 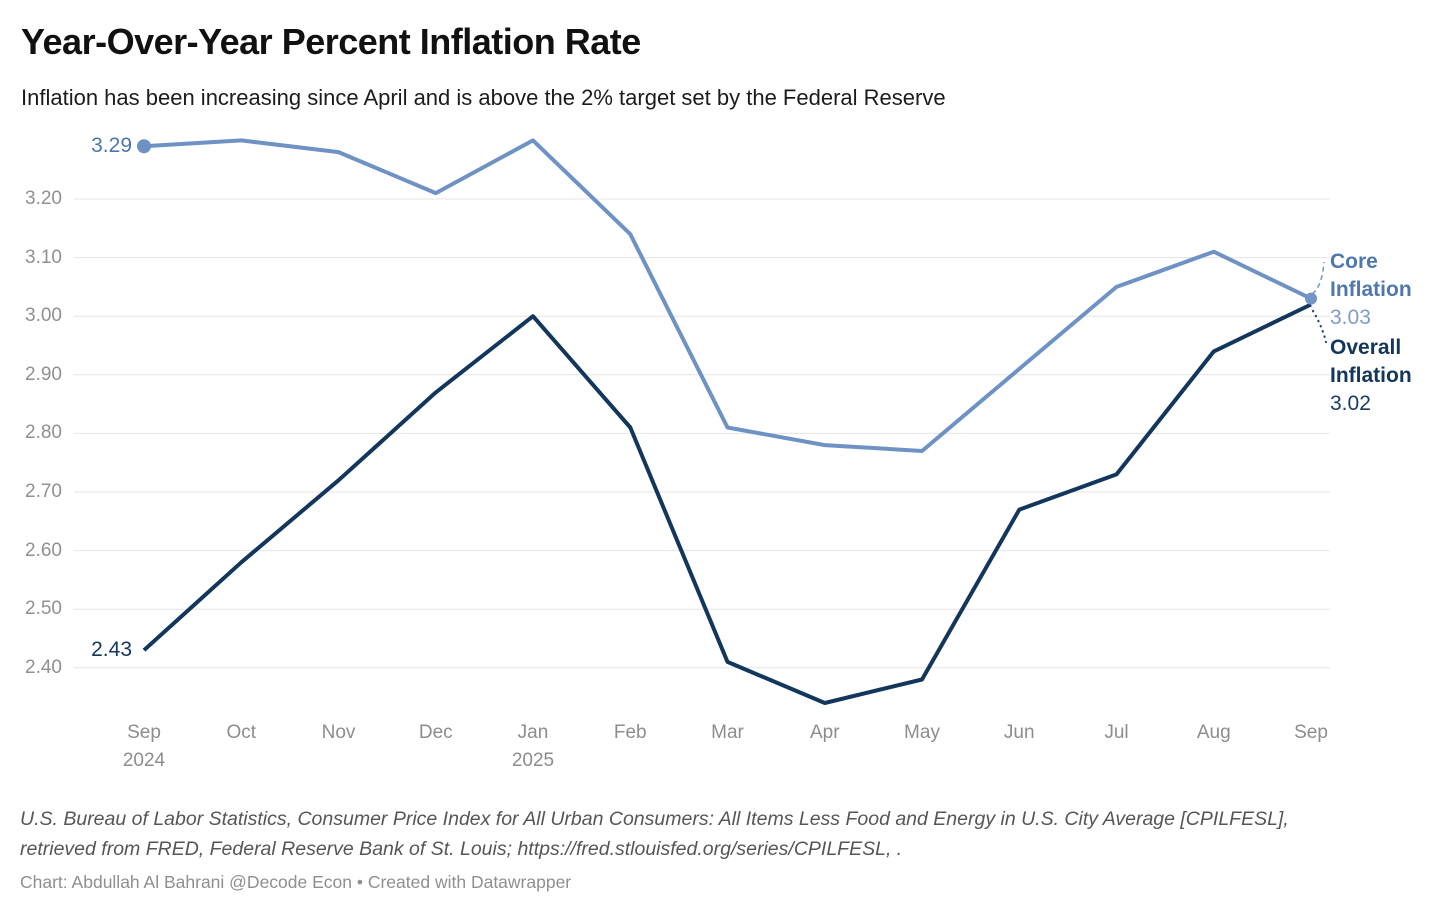 I want to click on x-tick-month: Nov, so click(x=338, y=732).